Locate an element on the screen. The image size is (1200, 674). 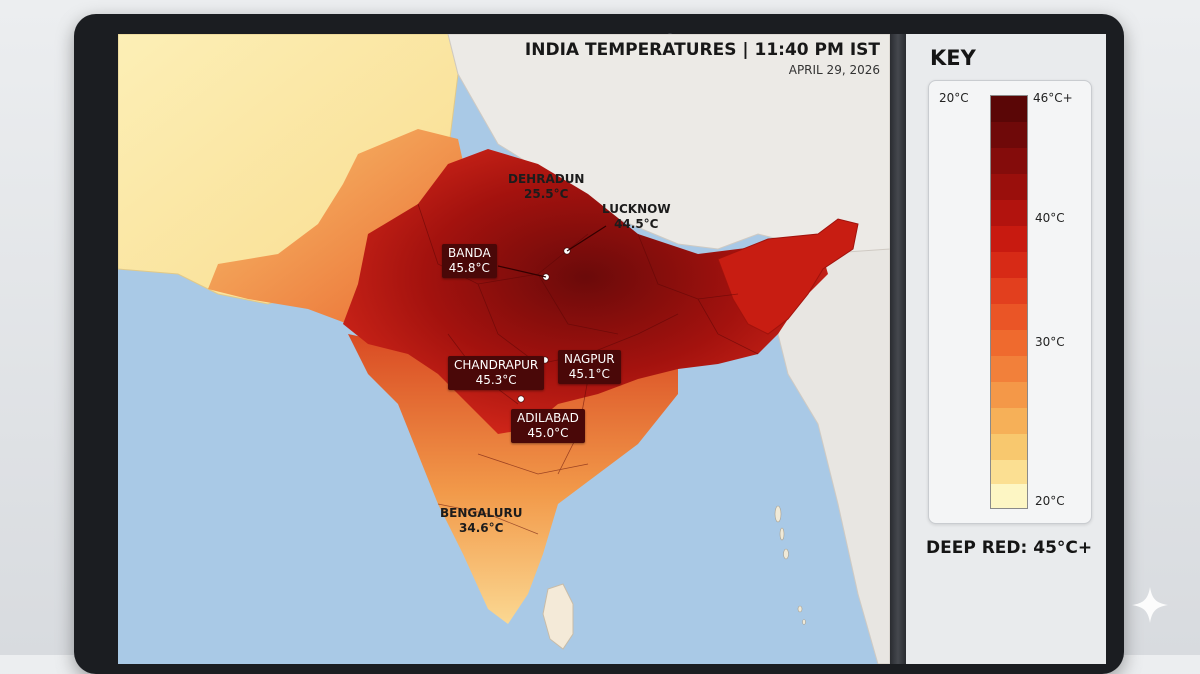
map-title: INDIA TEMPERATURES | 11:40 PM IST is located at coordinates (702, 50).